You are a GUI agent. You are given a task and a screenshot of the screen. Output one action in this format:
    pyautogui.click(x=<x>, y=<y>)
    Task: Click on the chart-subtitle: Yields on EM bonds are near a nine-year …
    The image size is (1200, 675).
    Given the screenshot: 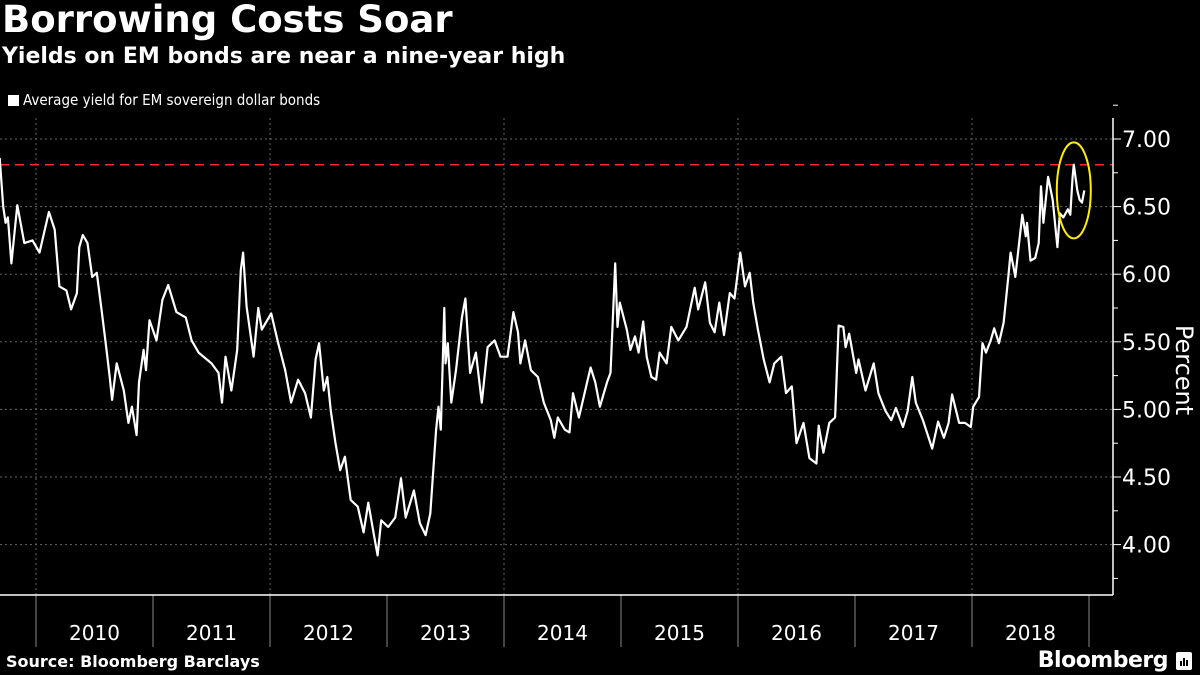 What is the action you would take?
    pyautogui.click(x=284, y=56)
    